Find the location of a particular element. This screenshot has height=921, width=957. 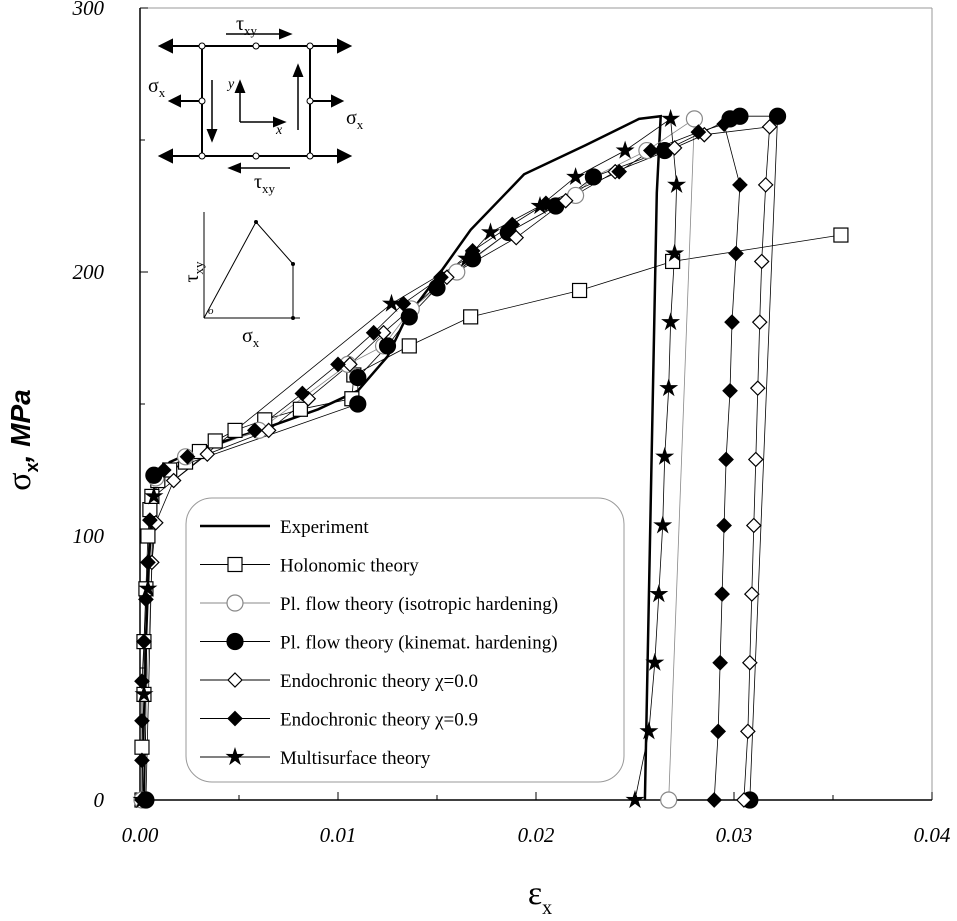

x-tick-label: 0.03 is located at coordinates (734, 835).